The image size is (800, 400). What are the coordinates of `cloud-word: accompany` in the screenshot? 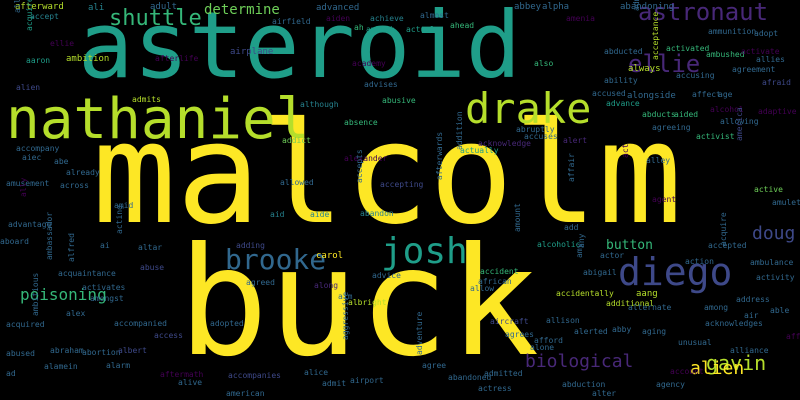 It's located at (38, 148).